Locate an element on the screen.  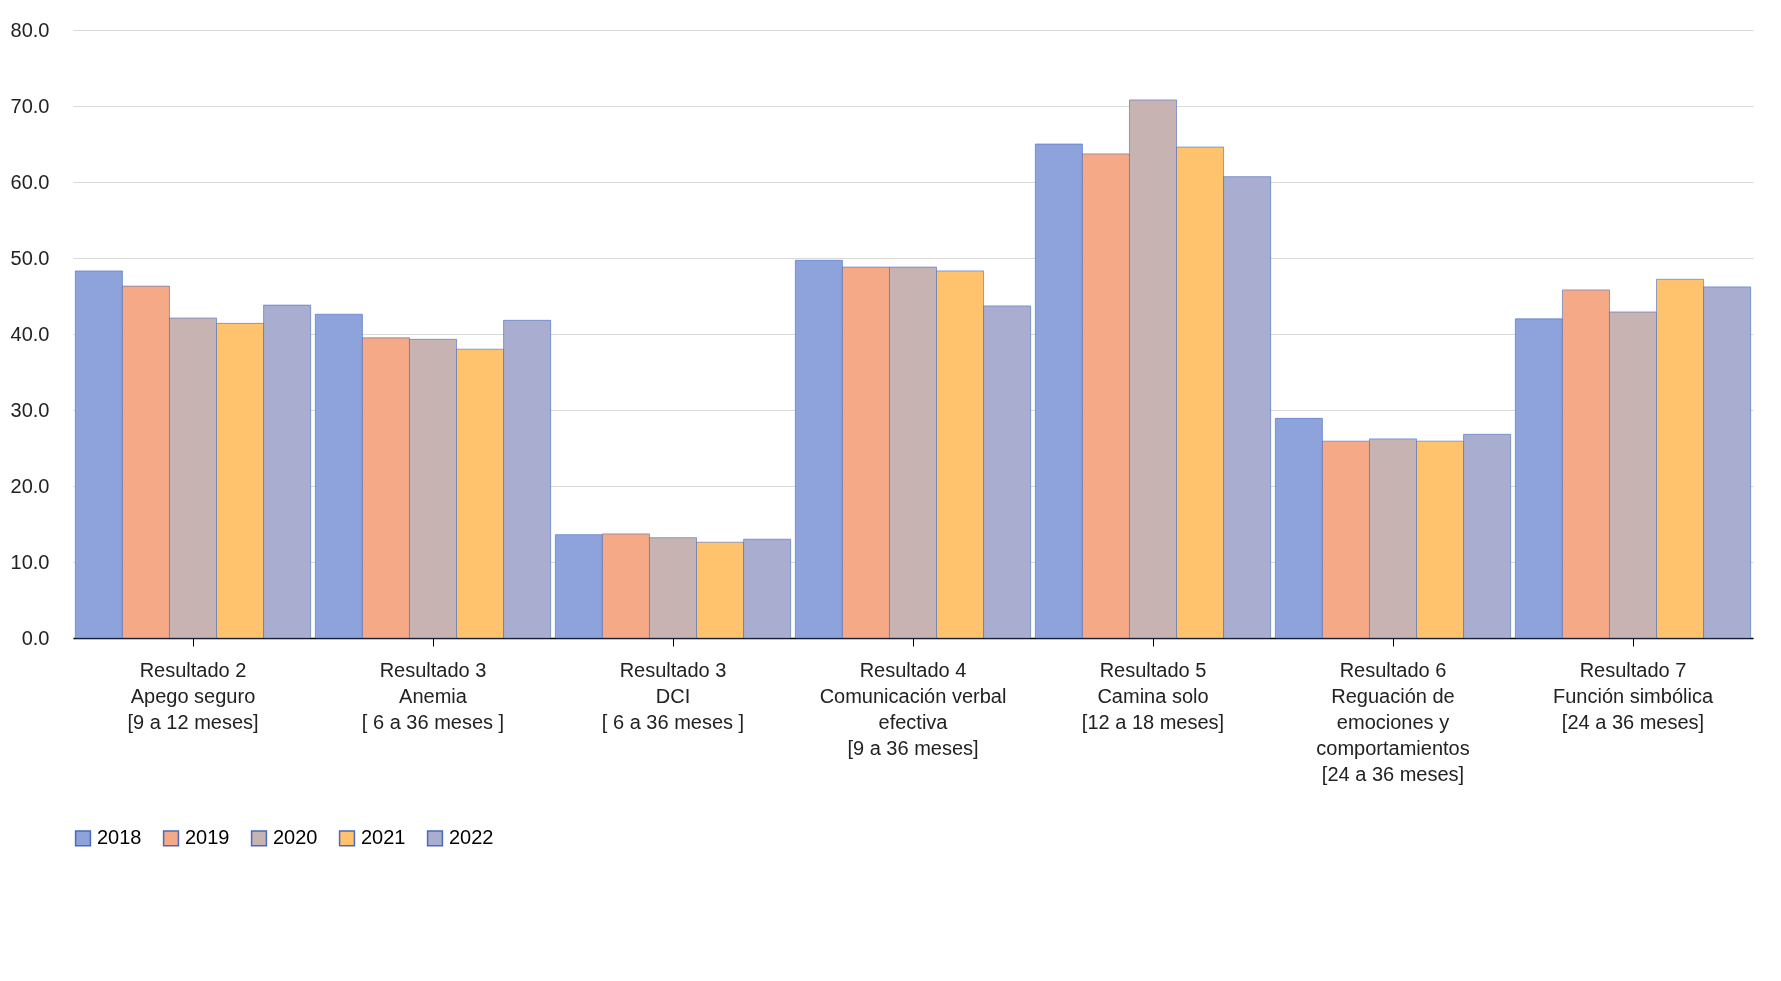
y-tick-label: 60.0 is located at coordinates (30, 181).